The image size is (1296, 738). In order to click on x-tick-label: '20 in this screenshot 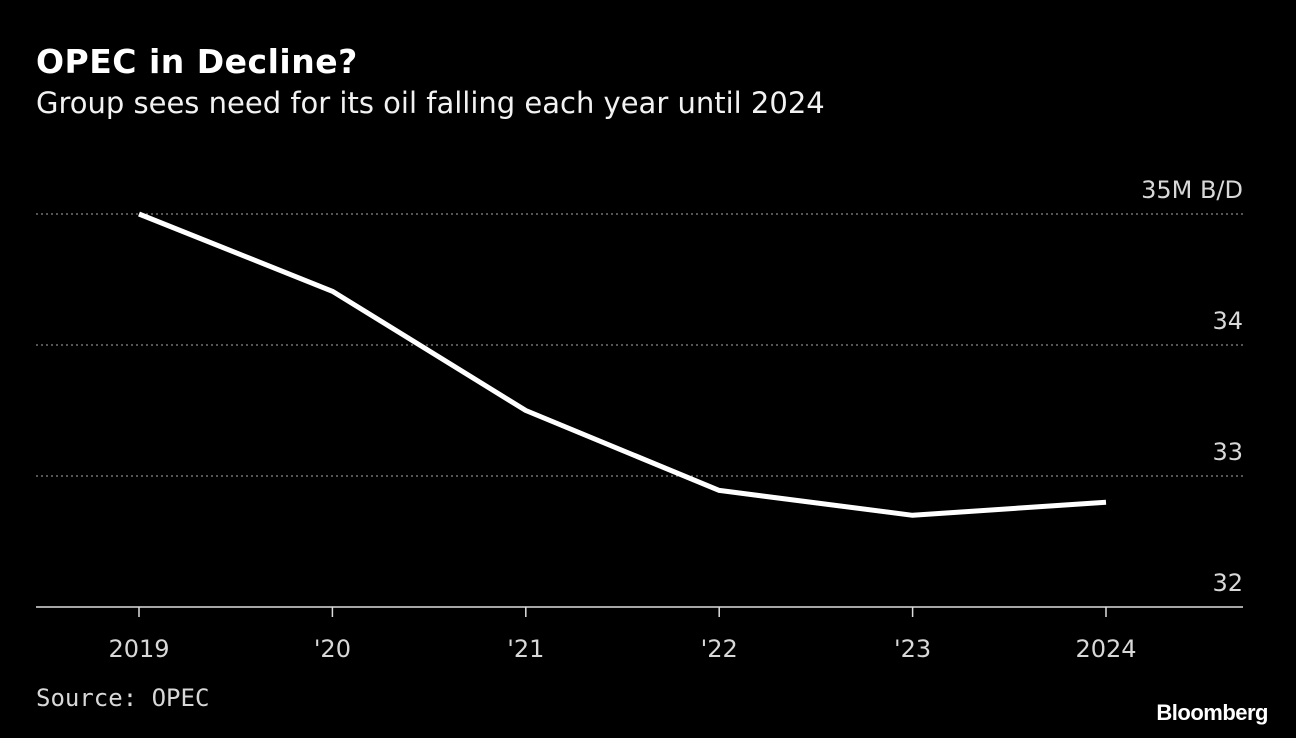, I will do `click(332, 649)`.